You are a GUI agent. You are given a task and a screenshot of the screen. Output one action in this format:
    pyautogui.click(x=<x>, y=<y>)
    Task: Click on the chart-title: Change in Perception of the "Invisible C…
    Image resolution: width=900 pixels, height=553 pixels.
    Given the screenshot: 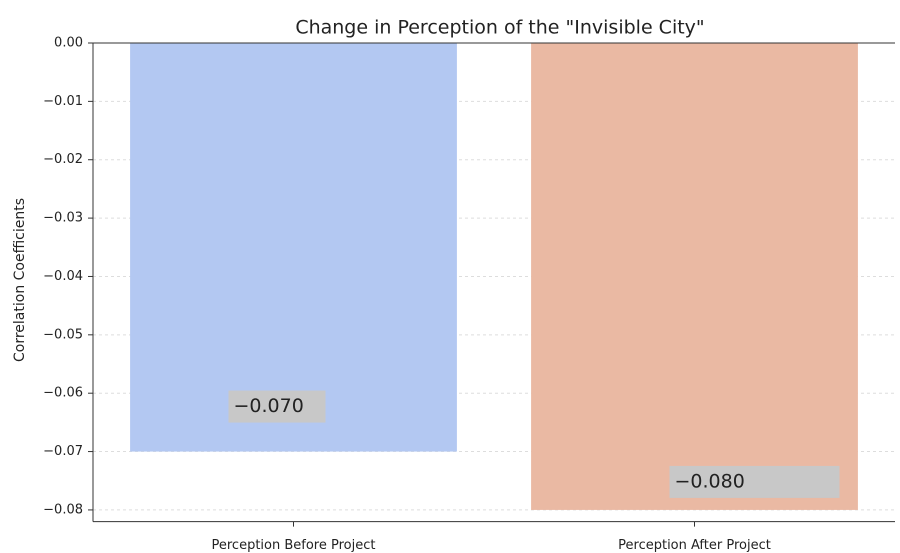 What is the action you would take?
    pyautogui.click(x=499, y=28)
    